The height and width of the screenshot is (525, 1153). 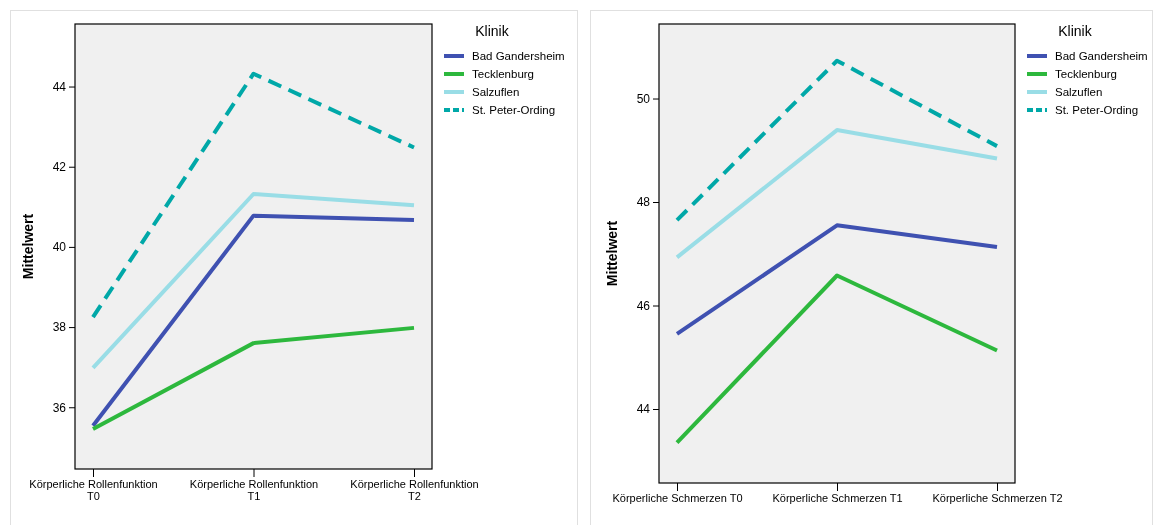 I want to click on y-tick-label: 46, so click(x=643, y=305).